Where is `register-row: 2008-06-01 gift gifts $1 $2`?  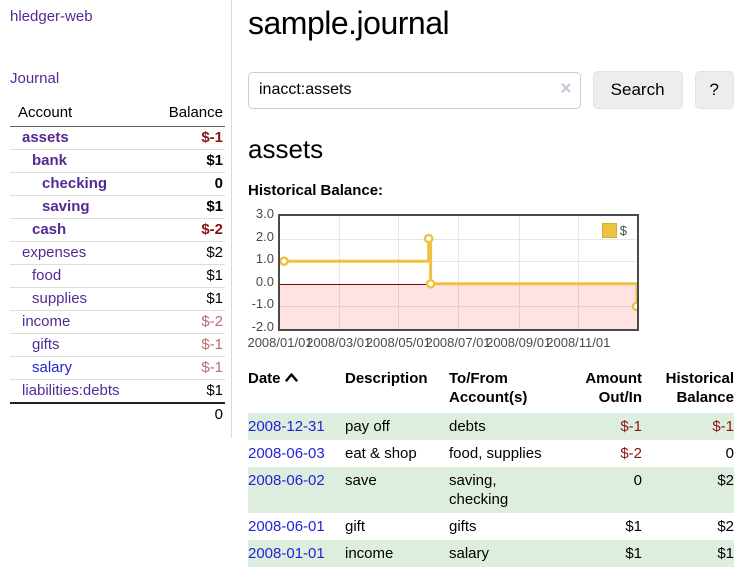
register-row: 2008-06-01 gift gifts $1 $2 is located at coordinates (491, 526).